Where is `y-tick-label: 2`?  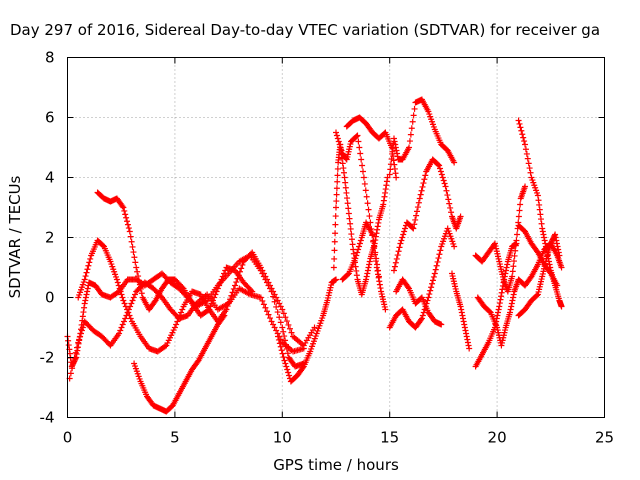
y-tick-label: 2 is located at coordinates (50, 238).